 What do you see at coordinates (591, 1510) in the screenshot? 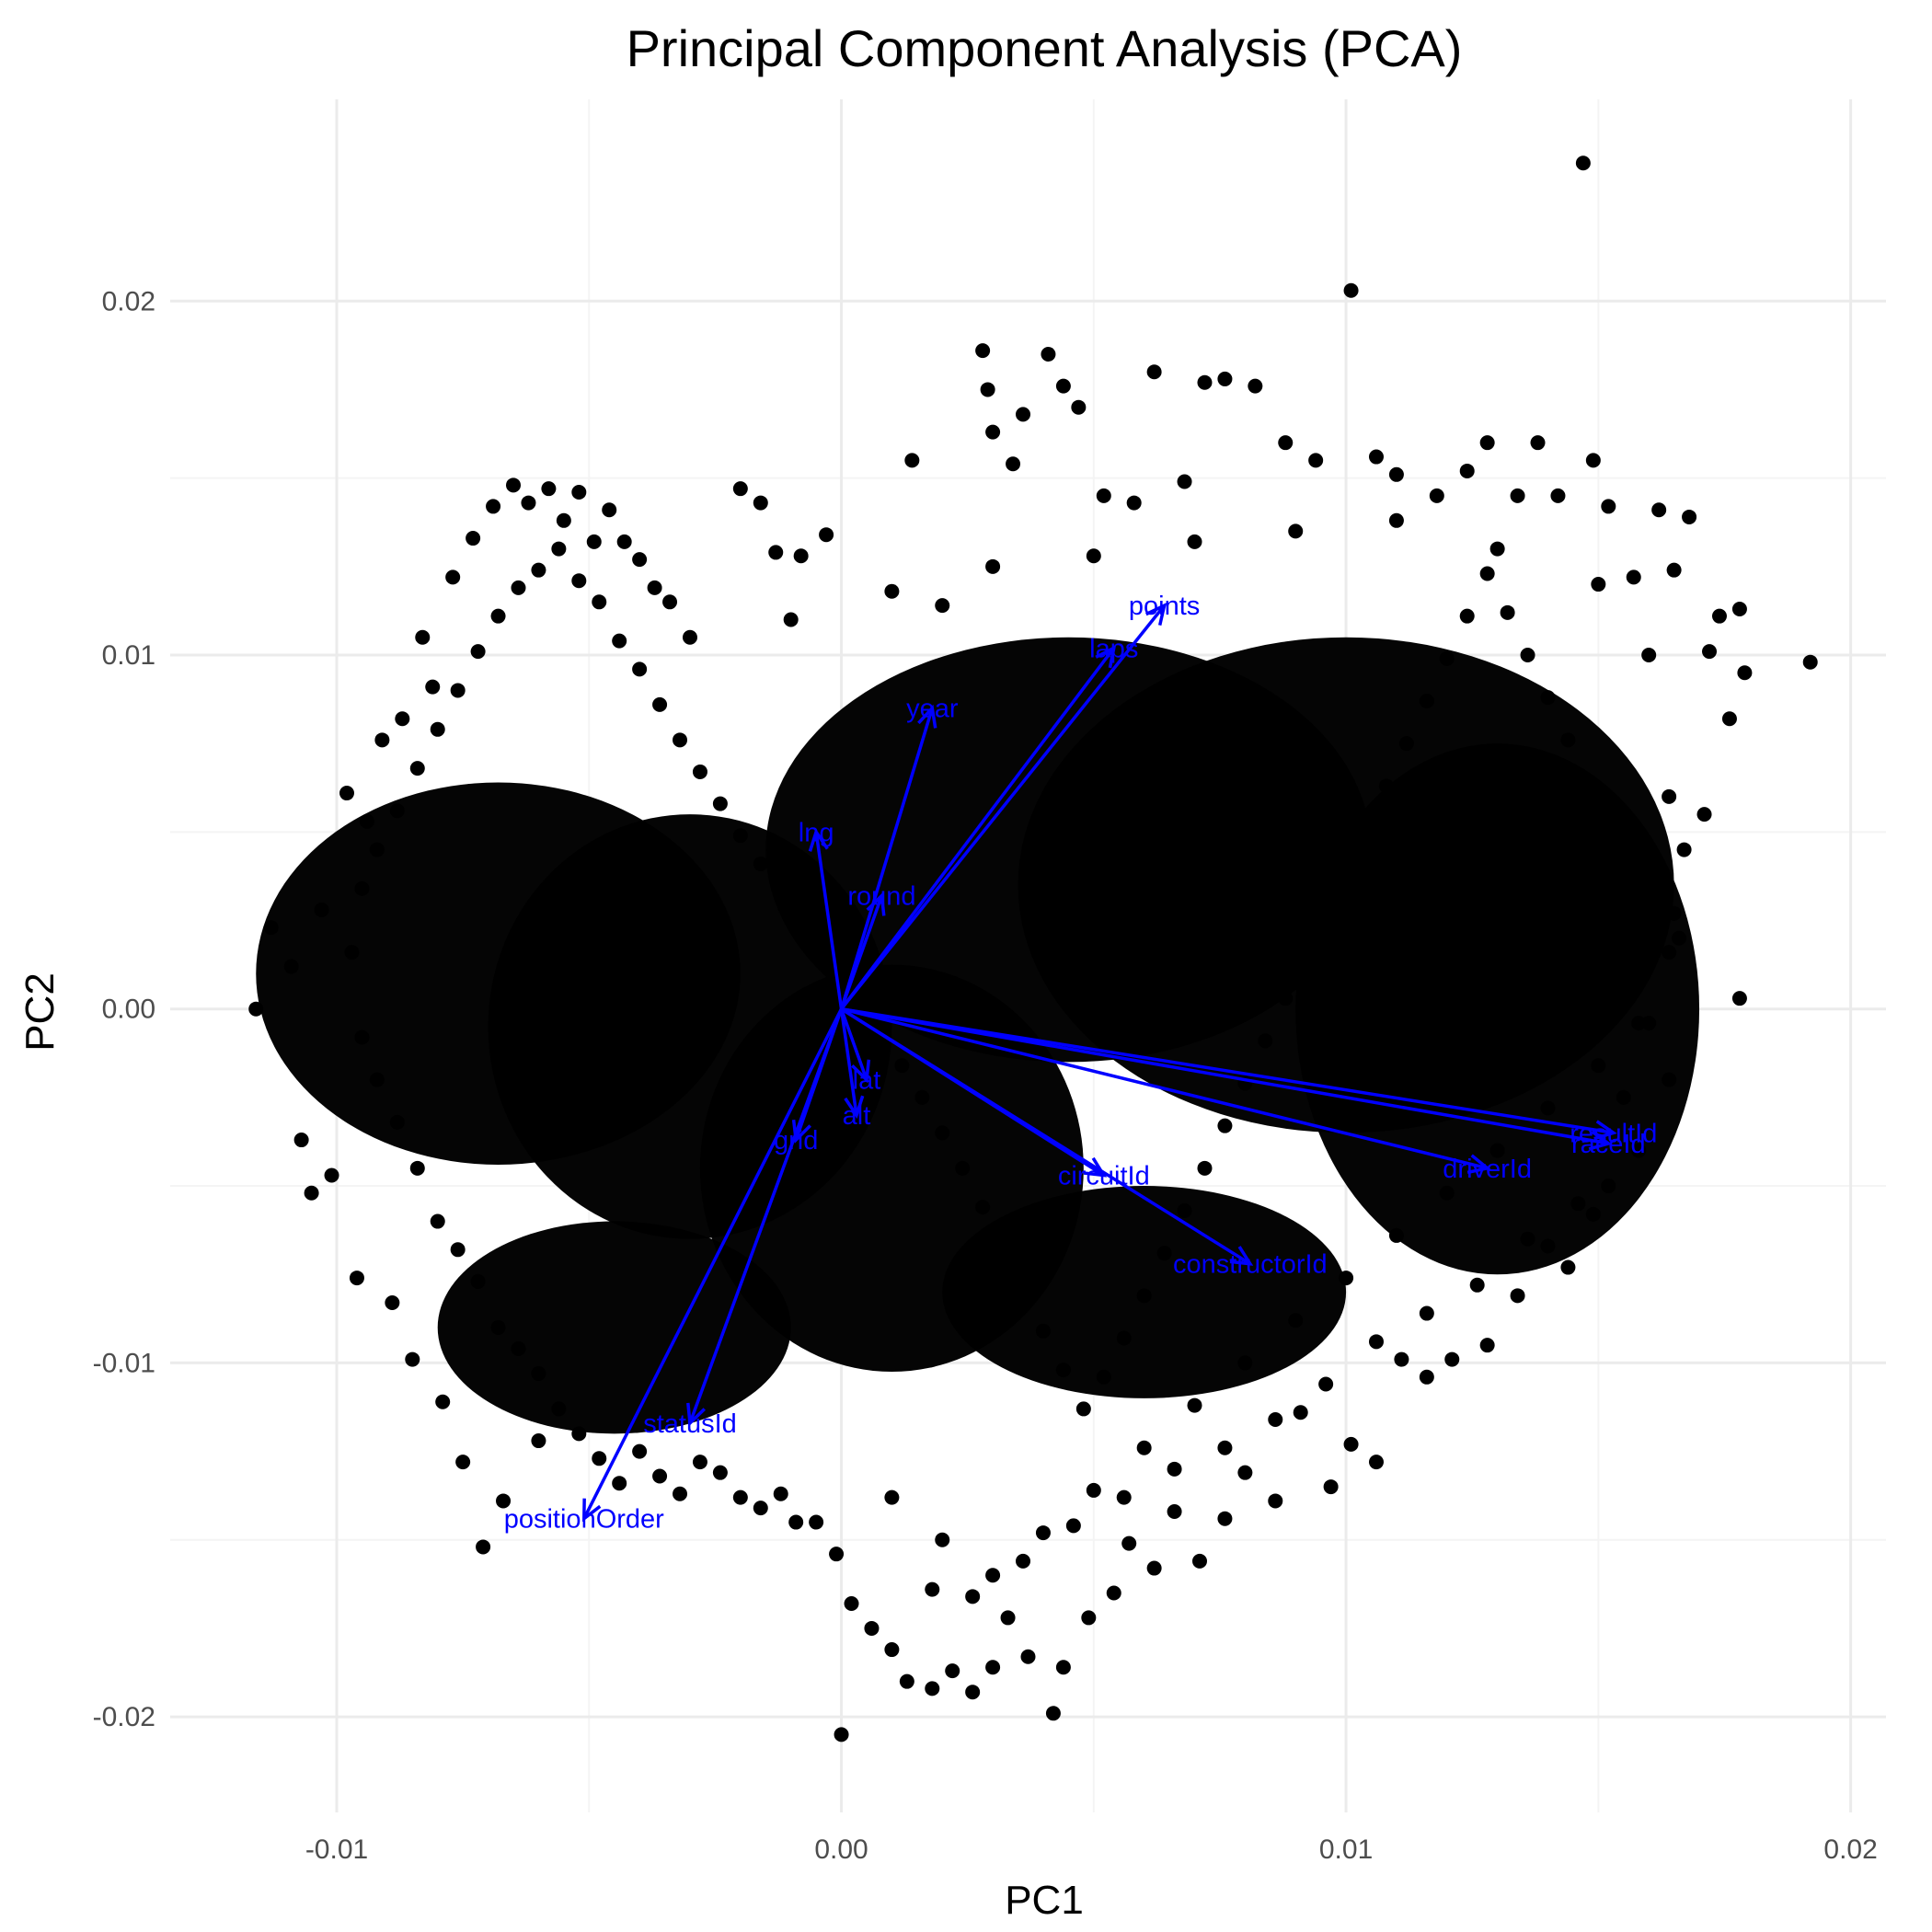
I see `loading-arrowhead-positionOrder` at bounding box center [591, 1510].